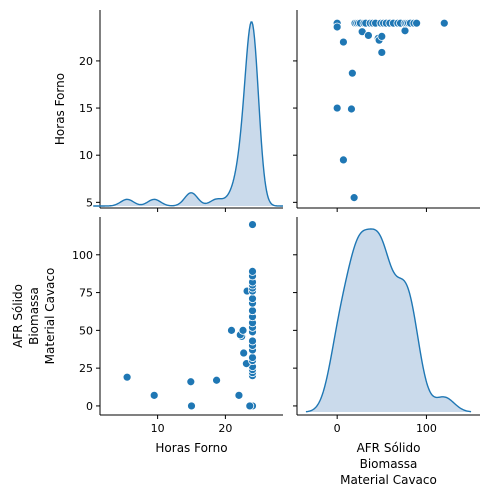 The image size is (500, 500). I want to click on horas-kde-line, so click(188, 114).